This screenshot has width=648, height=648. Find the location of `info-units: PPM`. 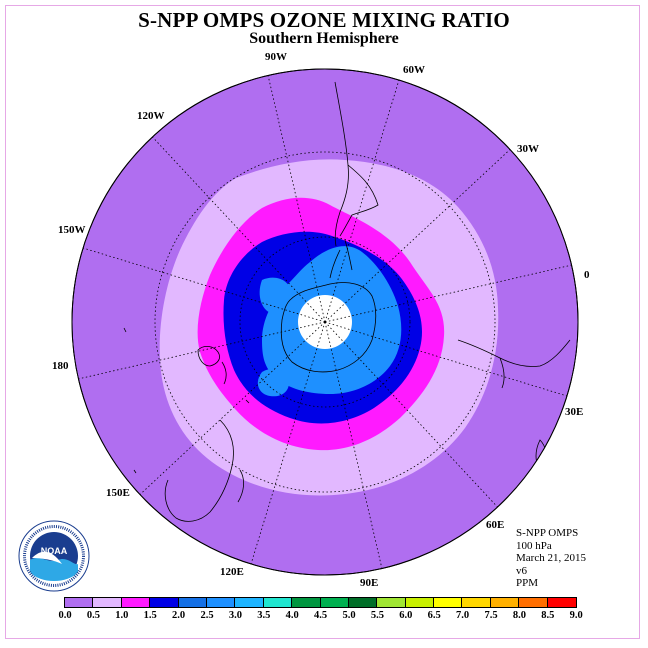

info-units: PPM is located at coordinates (527, 583).